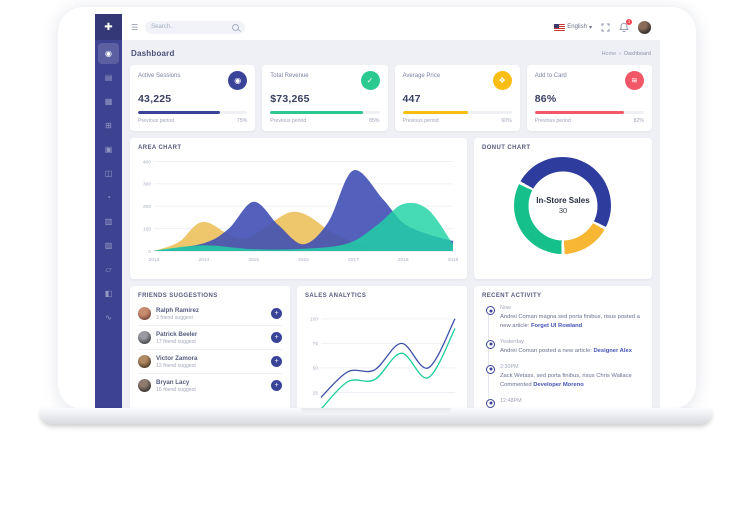 Image resolution: width=752 pixels, height=519 pixels. I want to click on us-flag-icon, so click(560, 27).